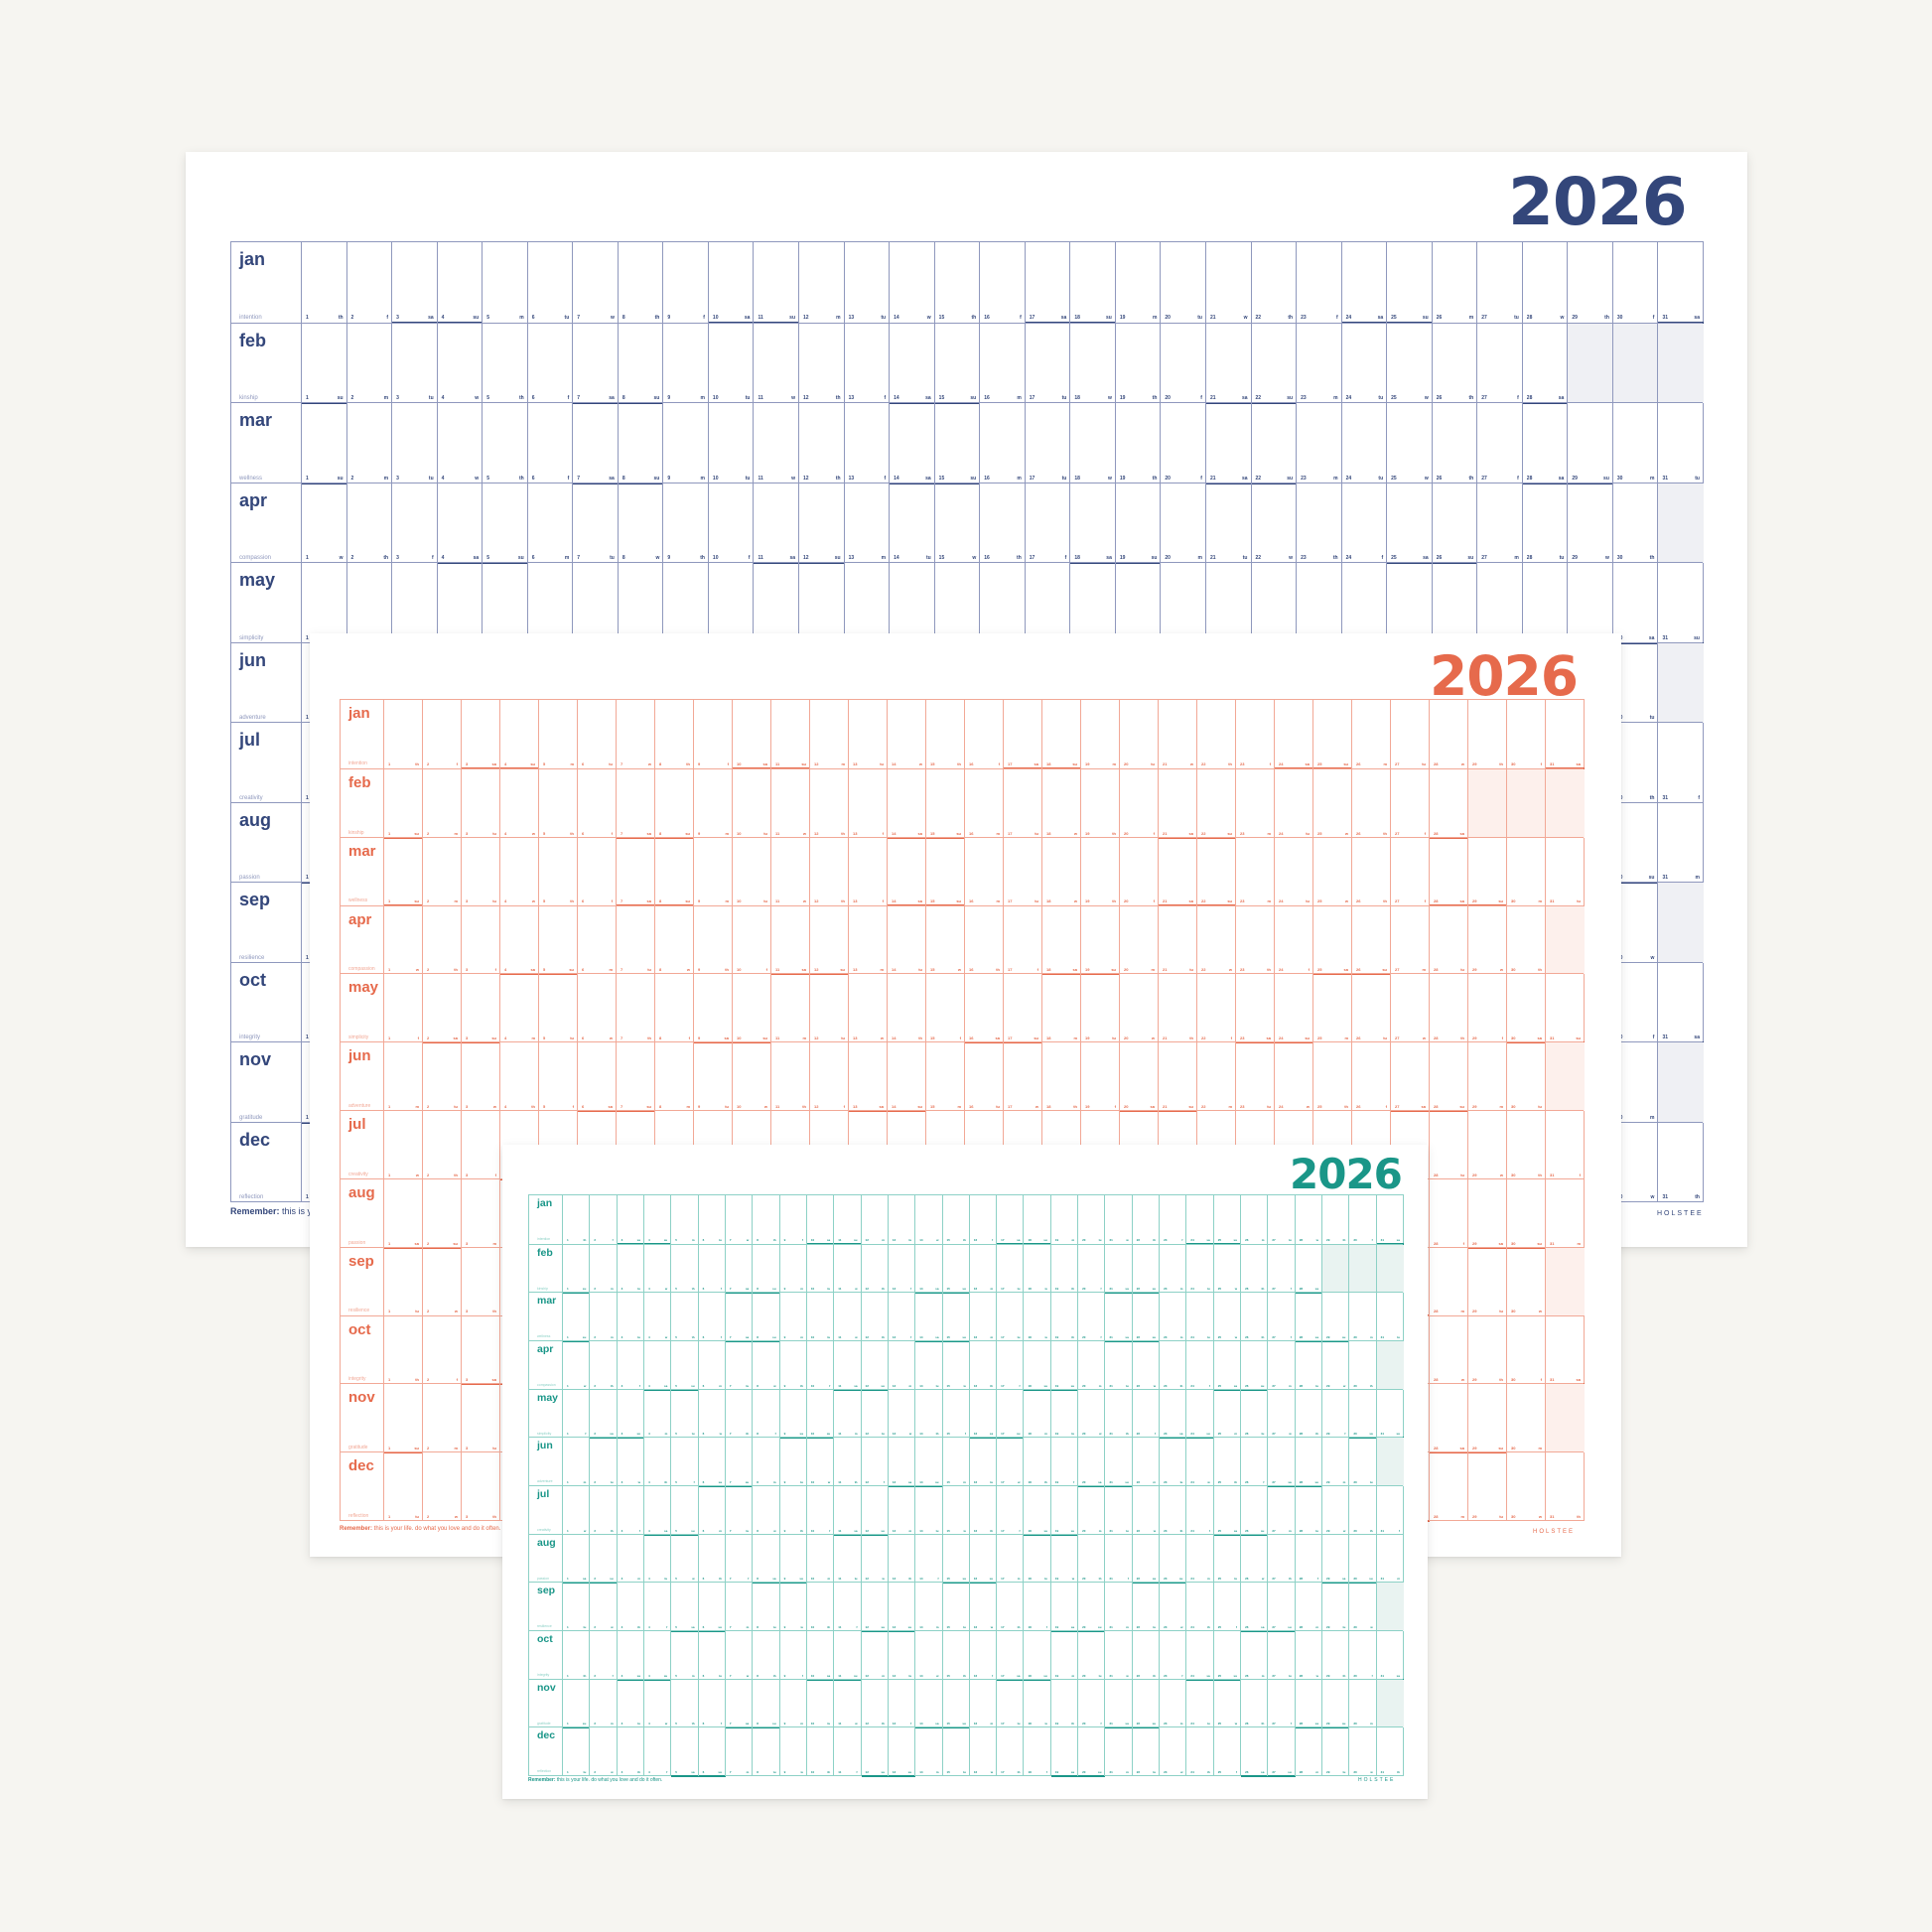  What do you see at coordinates (255, 1140) in the screenshot?
I see `month-label: dec` at bounding box center [255, 1140].